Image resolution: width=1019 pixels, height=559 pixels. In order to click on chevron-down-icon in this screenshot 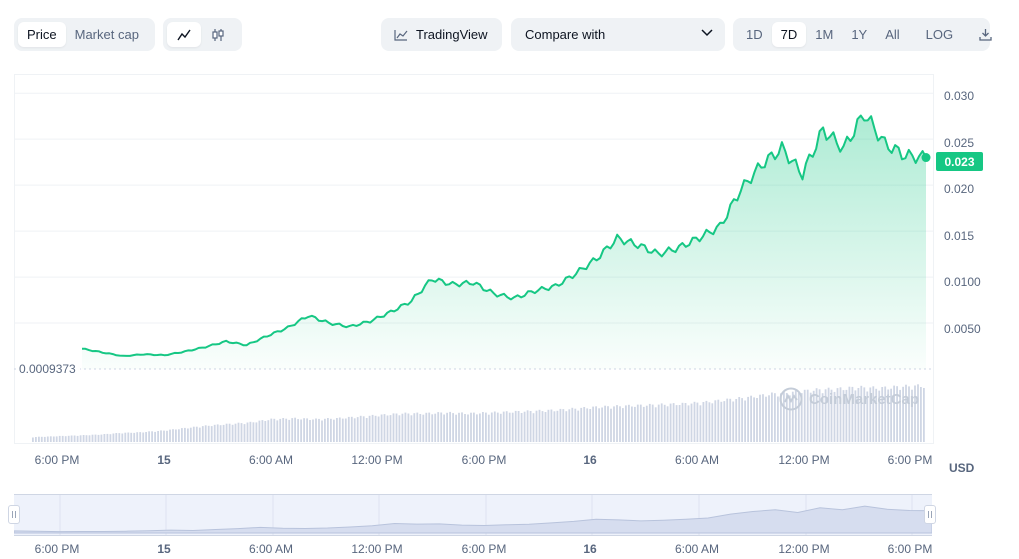, I will do `click(707, 33)`.